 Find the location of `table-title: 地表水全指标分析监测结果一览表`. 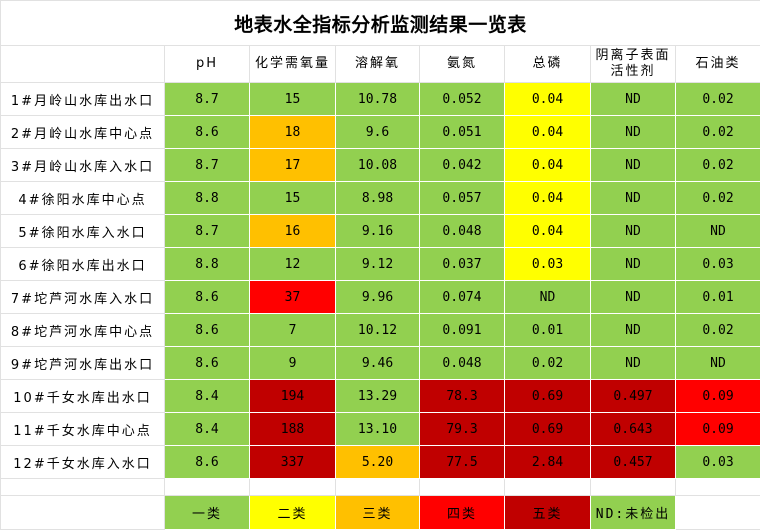

table-title: 地表水全指标分析监测结果一览表 is located at coordinates (380, 23).